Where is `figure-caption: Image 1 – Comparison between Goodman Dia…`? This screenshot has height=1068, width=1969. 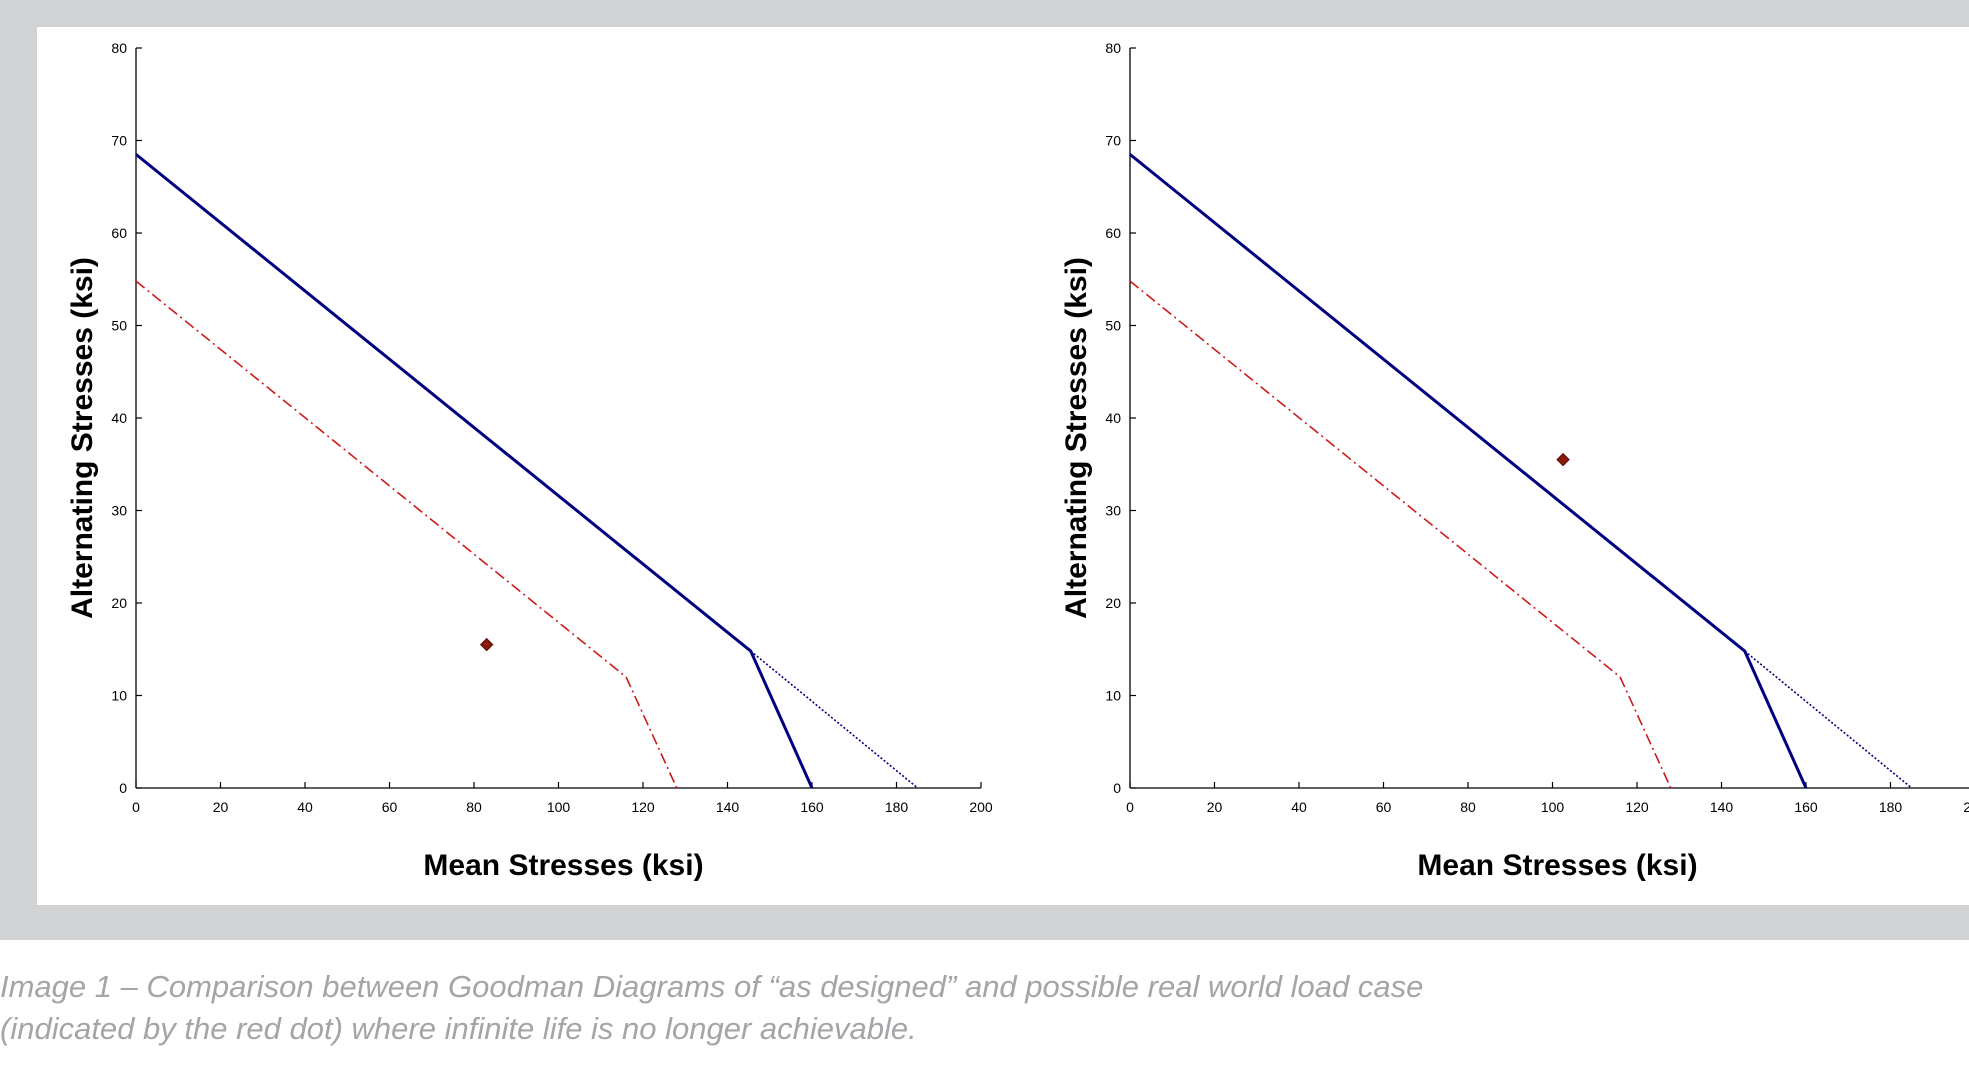
figure-caption: Image 1 – Comparison between Goodman Dia… is located at coordinates (984, 1008).